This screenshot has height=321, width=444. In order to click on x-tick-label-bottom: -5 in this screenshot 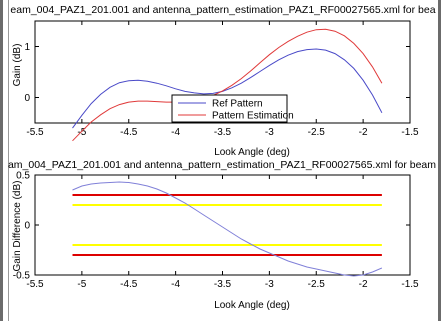, I will do `click(81, 284)`.